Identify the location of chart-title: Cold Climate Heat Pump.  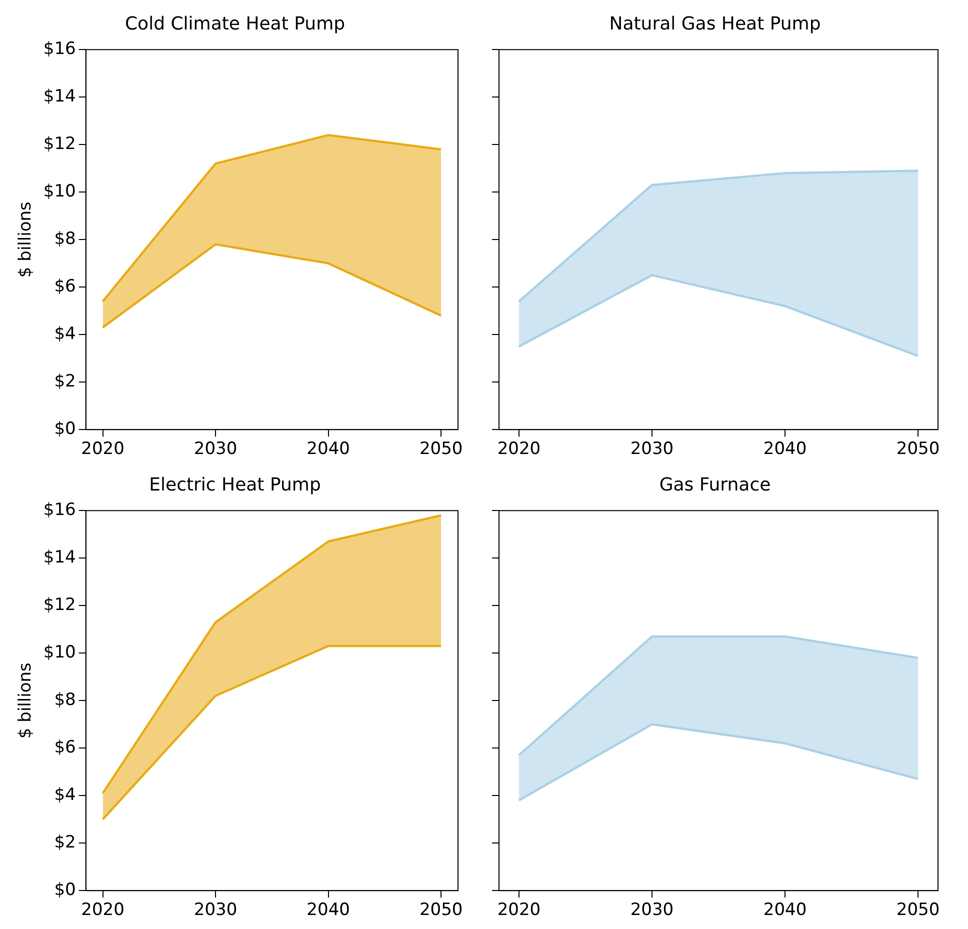
(235, 23).